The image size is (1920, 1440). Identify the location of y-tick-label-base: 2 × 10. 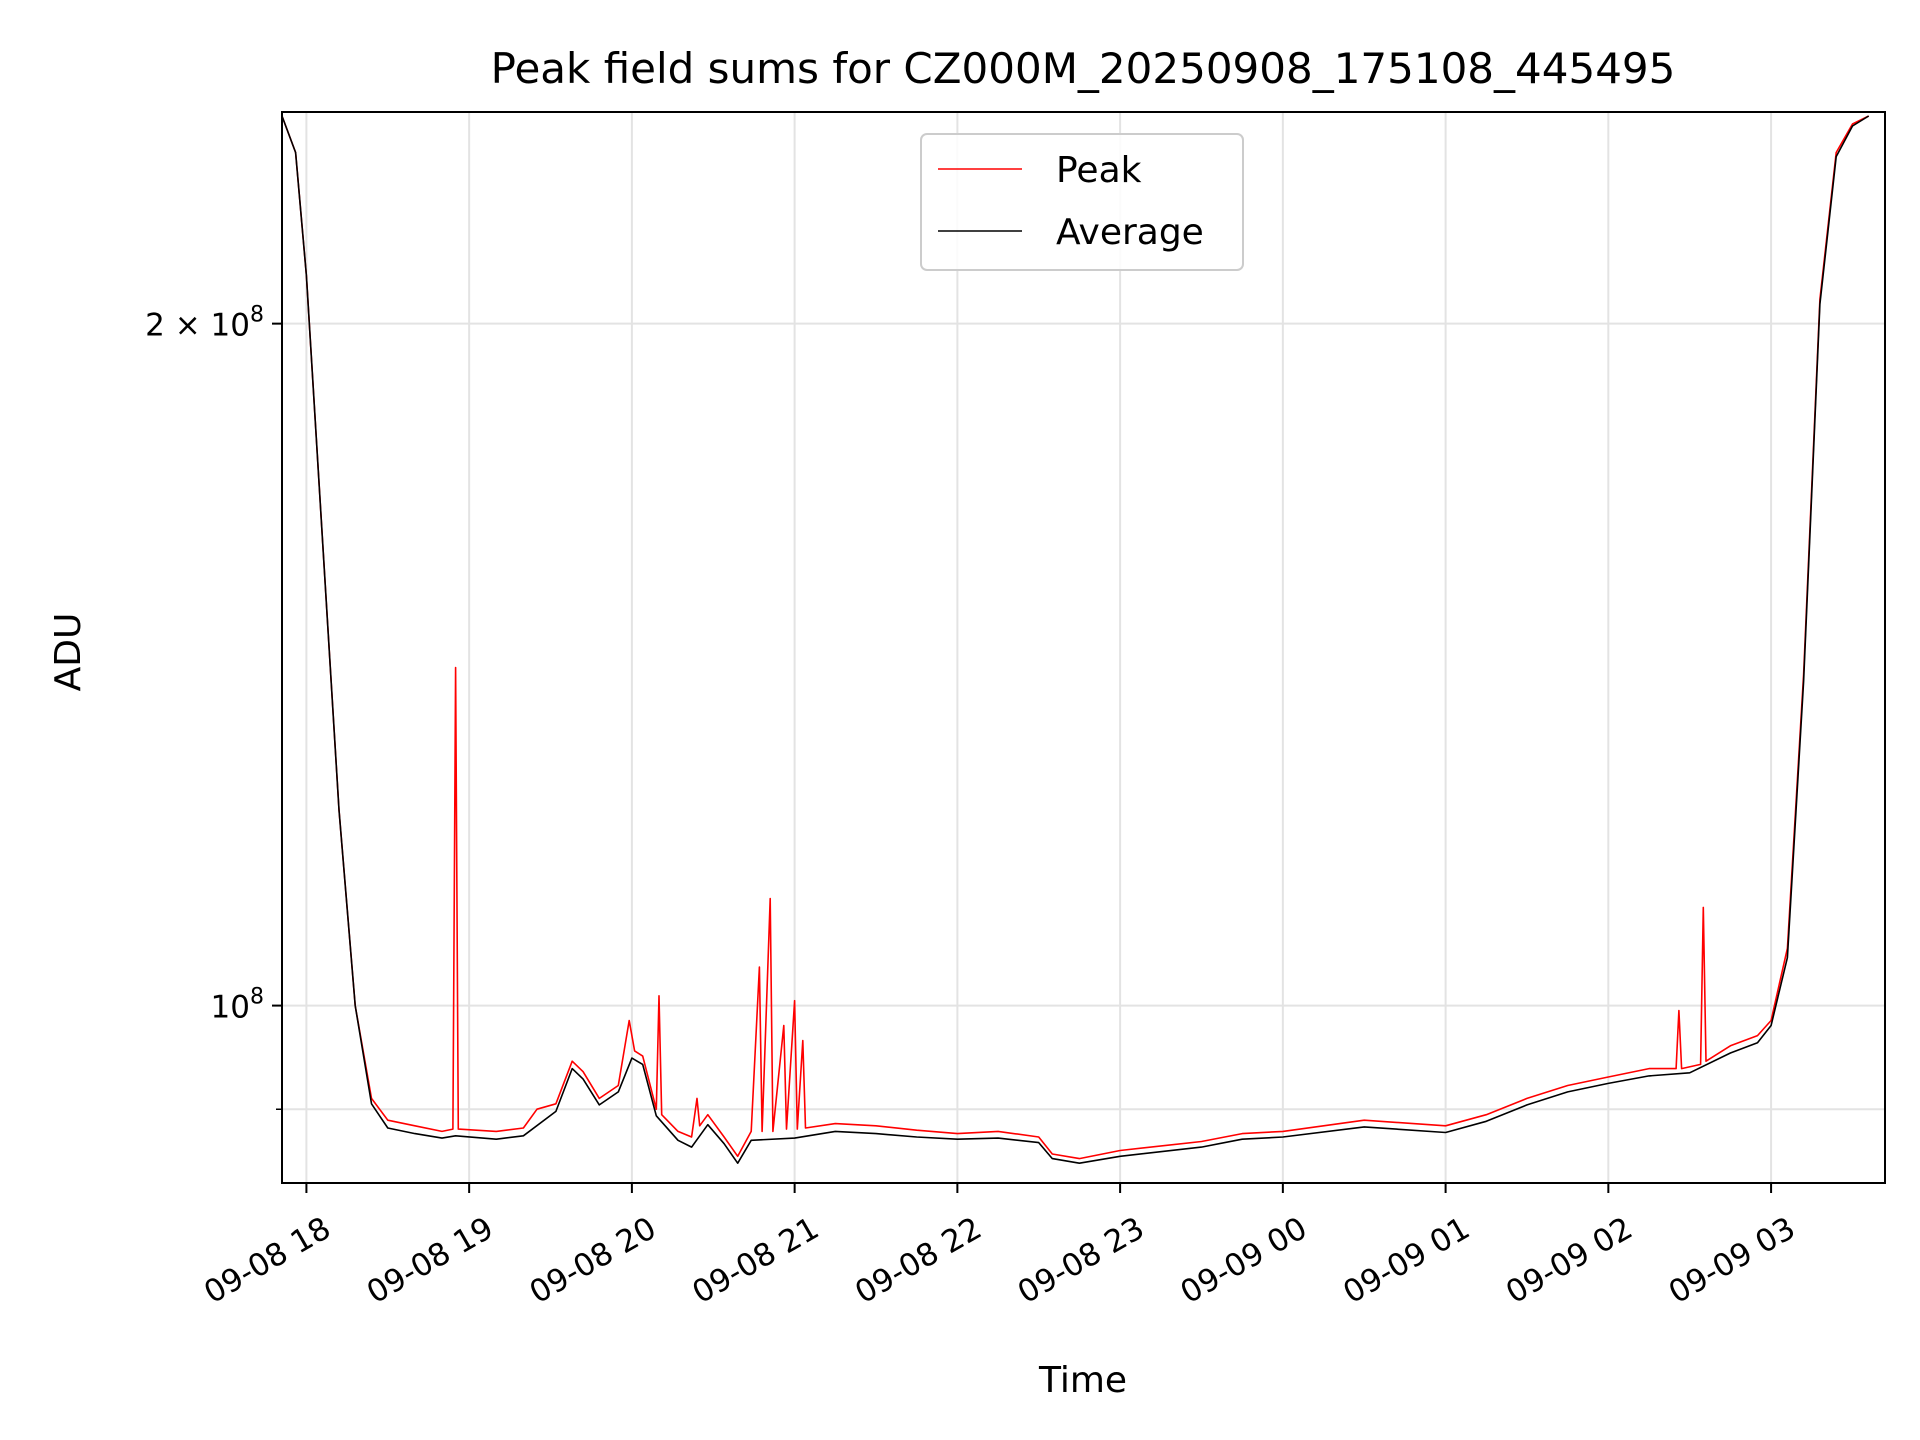
(197, 326).